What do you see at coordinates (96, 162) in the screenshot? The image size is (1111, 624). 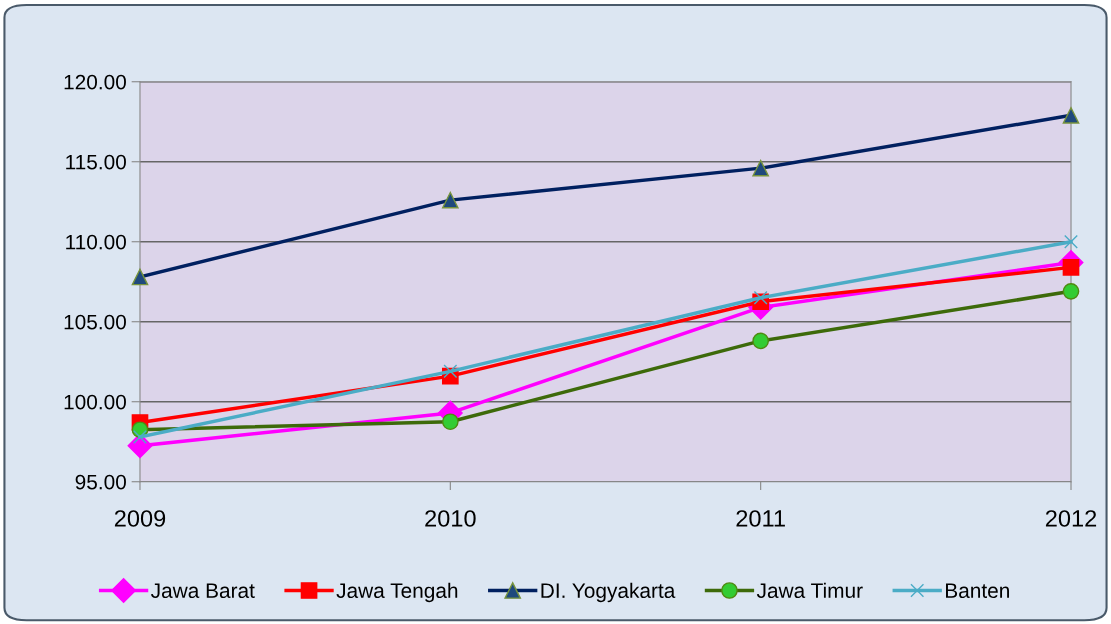 I see `y-tick-label: 115.00` at bounding box center [96, 162].